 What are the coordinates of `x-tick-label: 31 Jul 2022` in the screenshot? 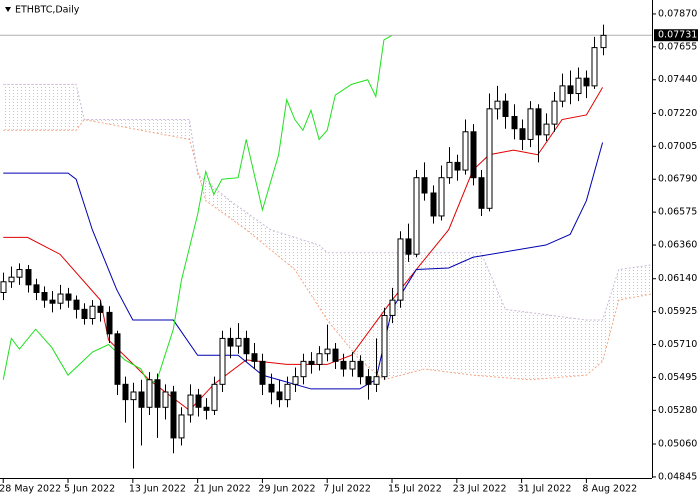 It's located at (545, 489).